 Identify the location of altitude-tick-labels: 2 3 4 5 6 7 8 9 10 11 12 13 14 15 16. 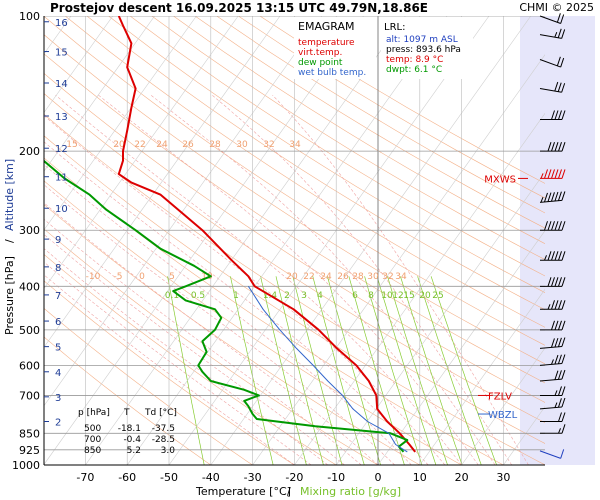
(56, 223).